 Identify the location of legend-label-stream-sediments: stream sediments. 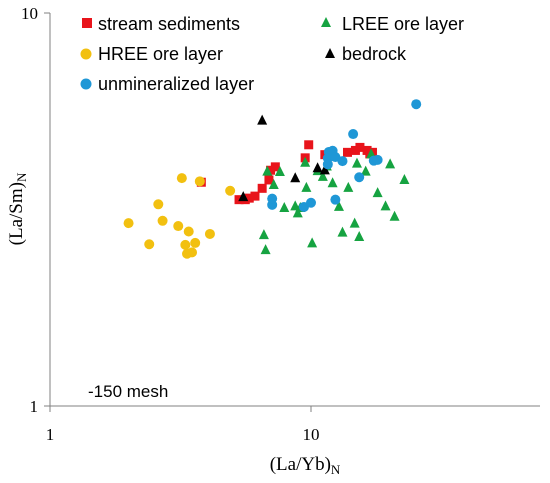
(169, 24).